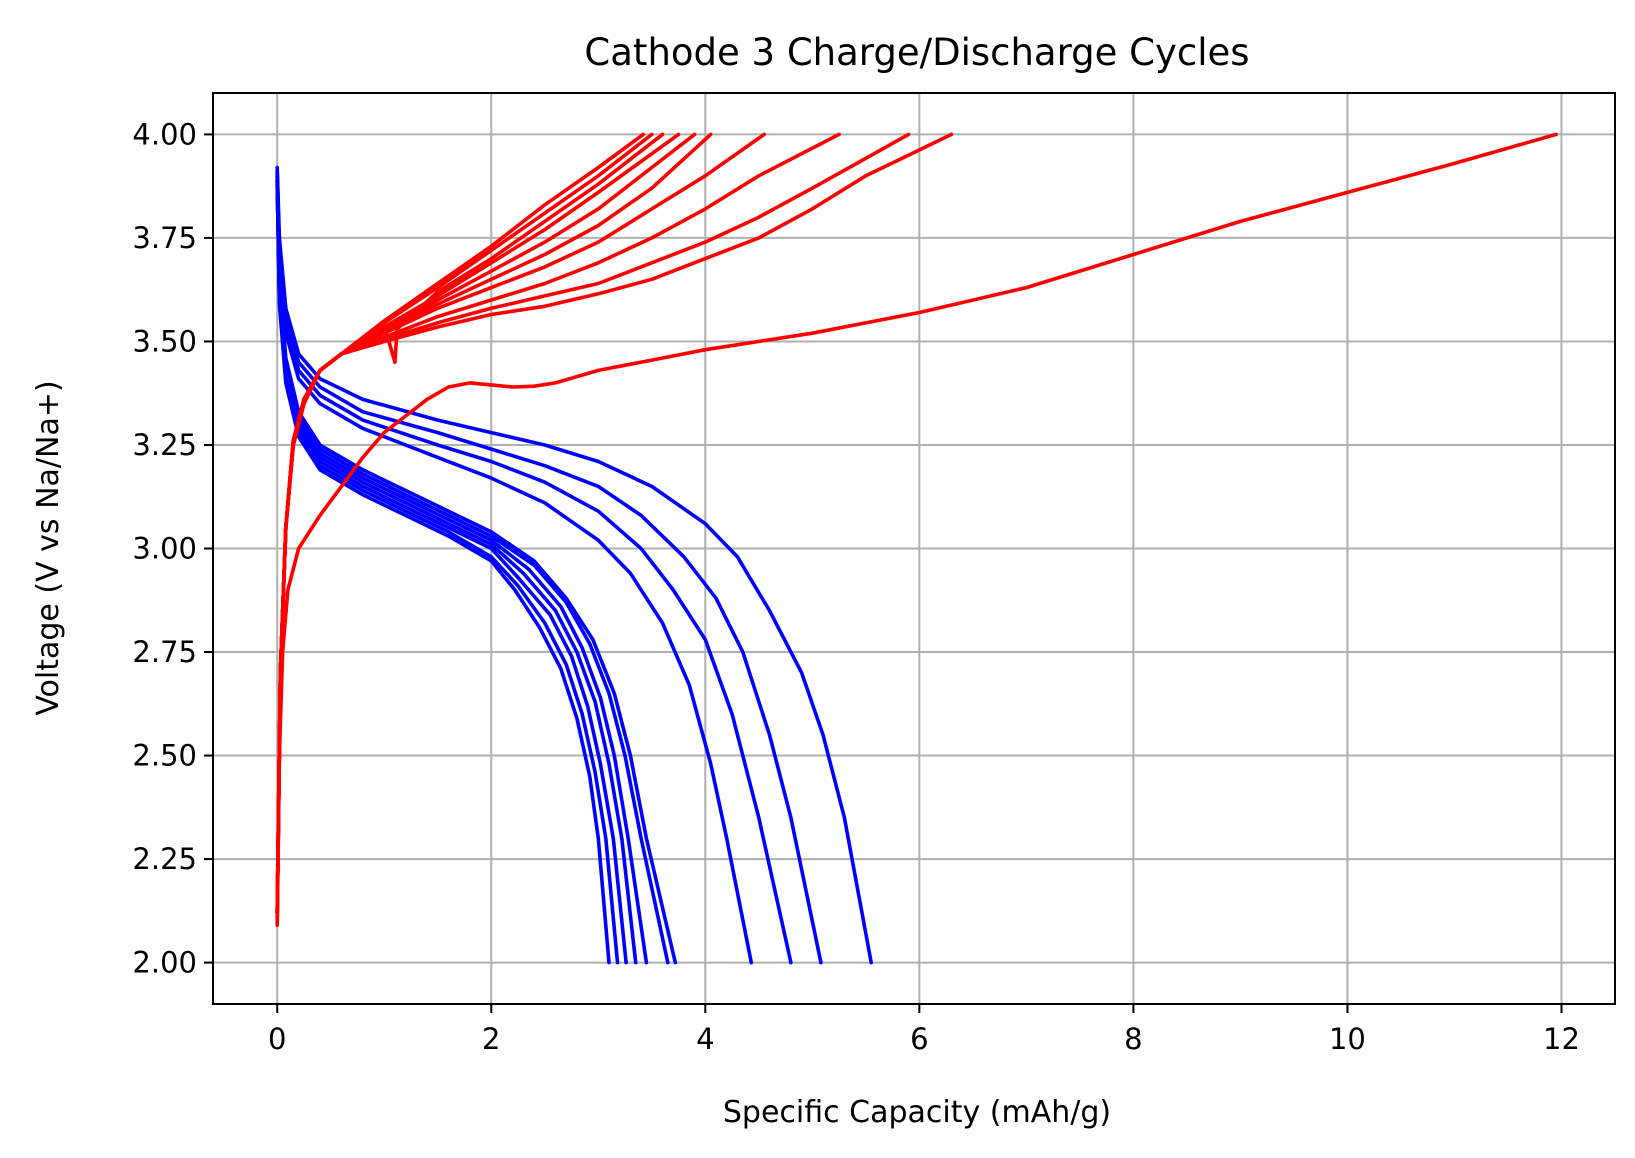 This screenshot has height=1158, width=1635. Describe the element at coordinates (443, 573) in the screenshot. I see `discharge-curve` at that location.